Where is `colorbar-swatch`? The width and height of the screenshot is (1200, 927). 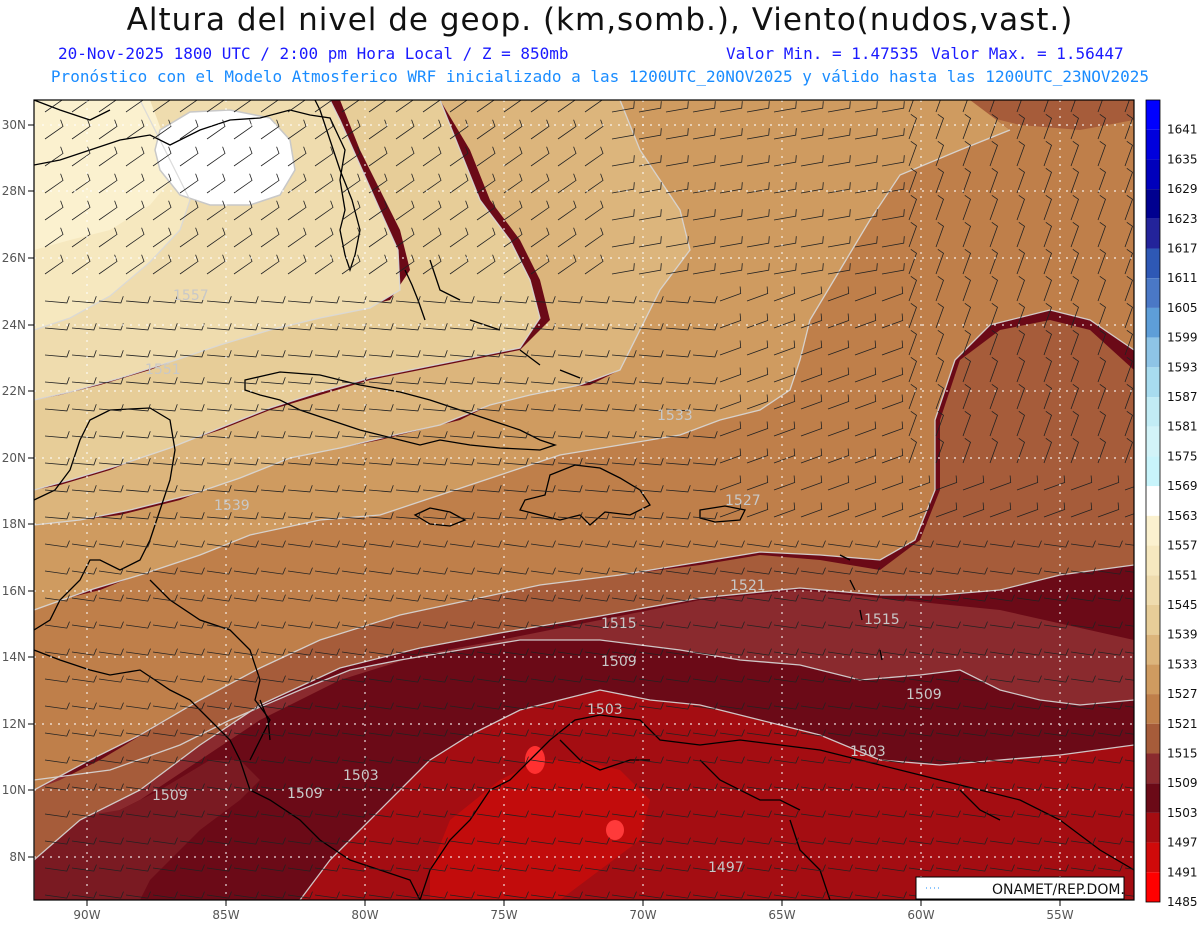 colorbar-swatch is located at coordinates (1153, 144).